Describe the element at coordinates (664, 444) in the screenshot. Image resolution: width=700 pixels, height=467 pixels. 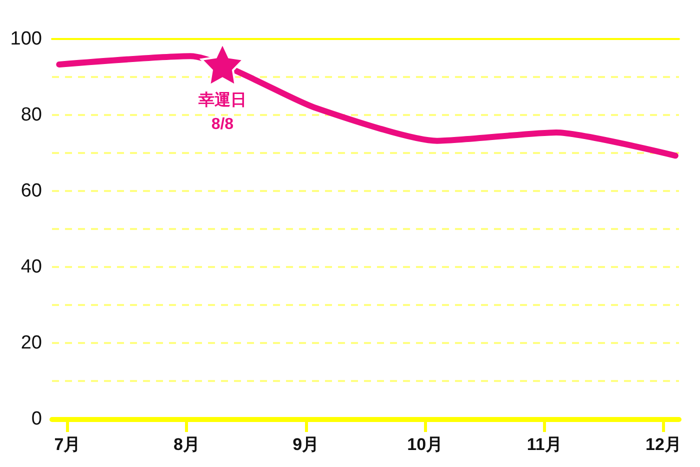
I see `x-tick-label: 12月` at that location.